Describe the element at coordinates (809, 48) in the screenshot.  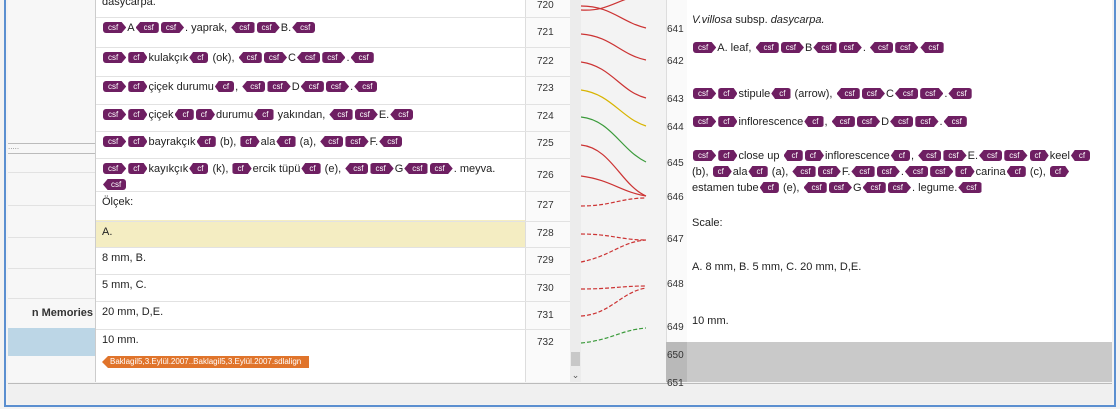
I see `text: B` at that location.